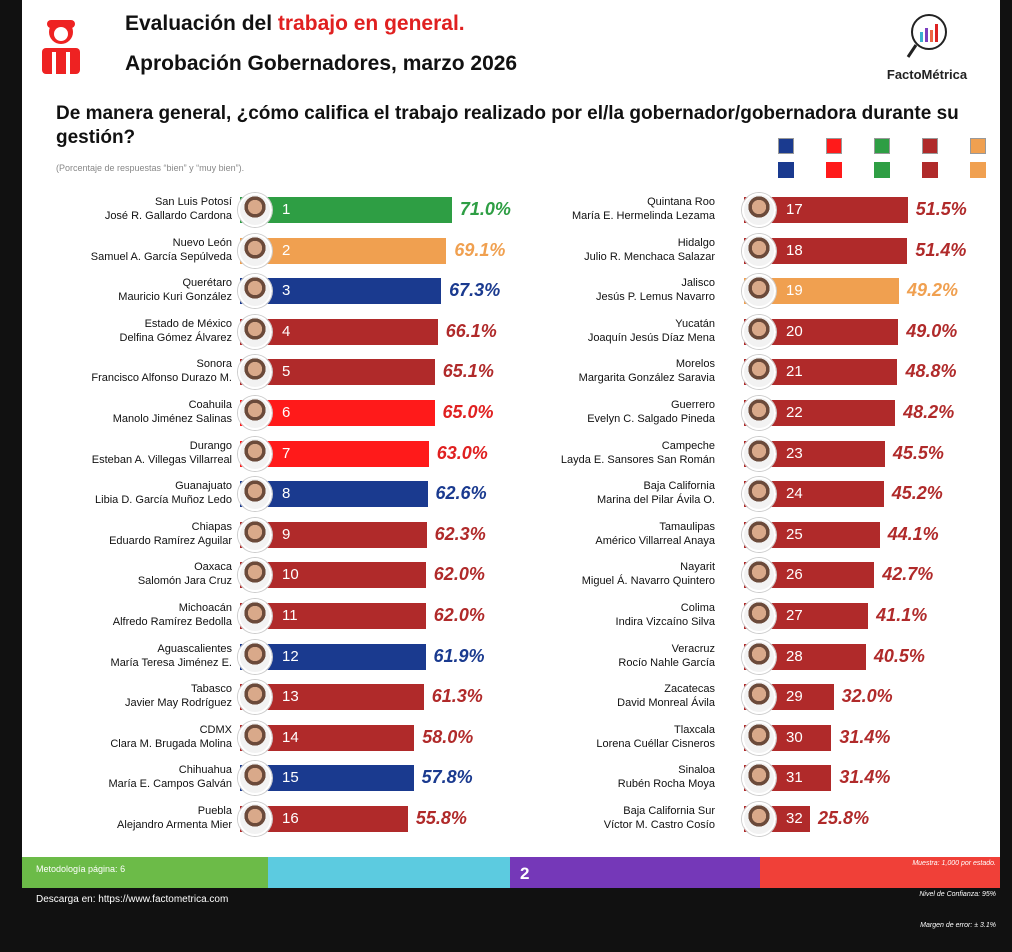 The width and height of the screenshot is (1012, 952). Describe the element at coordinates (122, 574) in the screenshot. I see `governor-label: Oaxaca Salomón Jara Cruz` at that location.